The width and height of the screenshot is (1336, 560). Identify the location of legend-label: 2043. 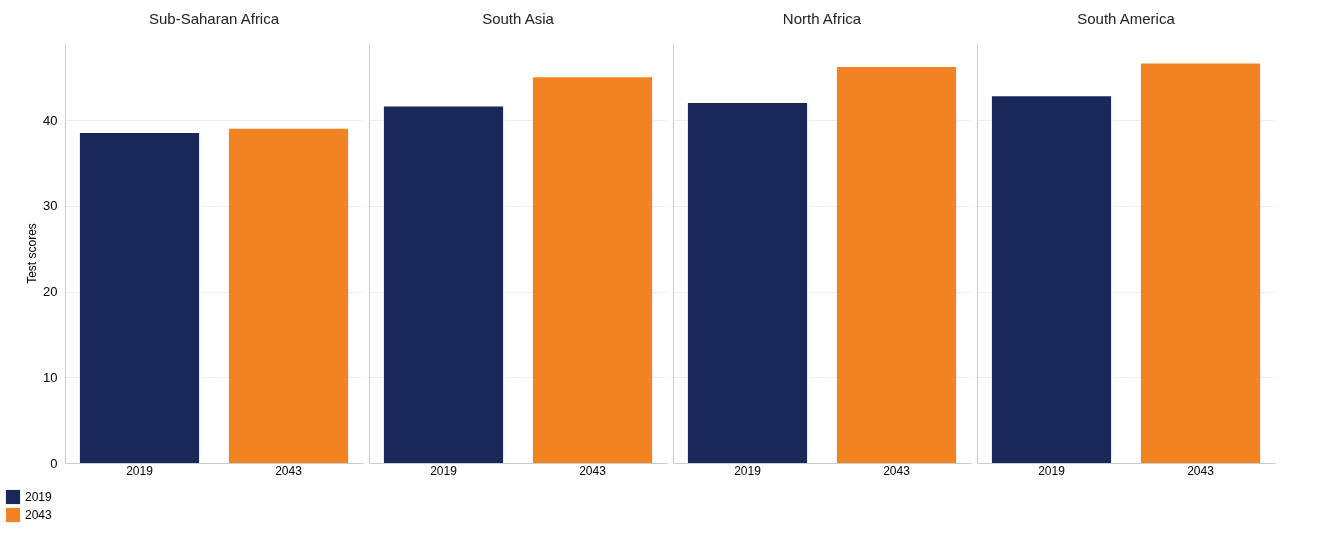
(39, 515).